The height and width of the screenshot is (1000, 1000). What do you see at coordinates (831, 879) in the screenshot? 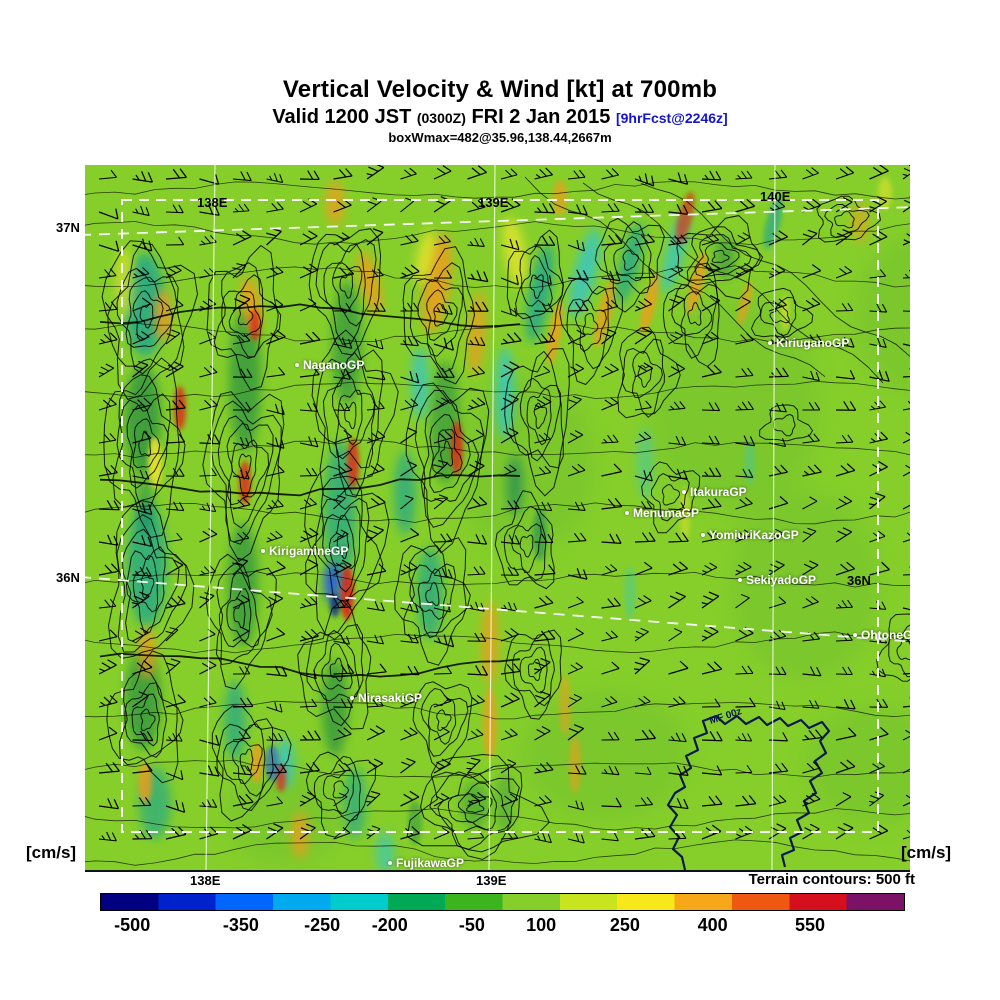
I see `terrain-contour-note: Terrain contours: 500 ft` at bounding box center [831, 879].